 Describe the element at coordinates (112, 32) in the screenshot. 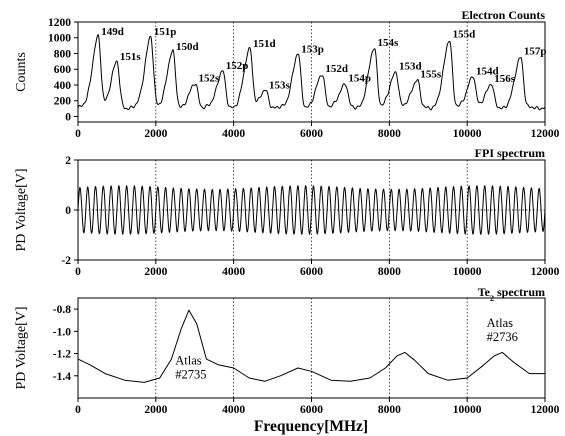

I see `peak-label-149d: 149d` at that location.